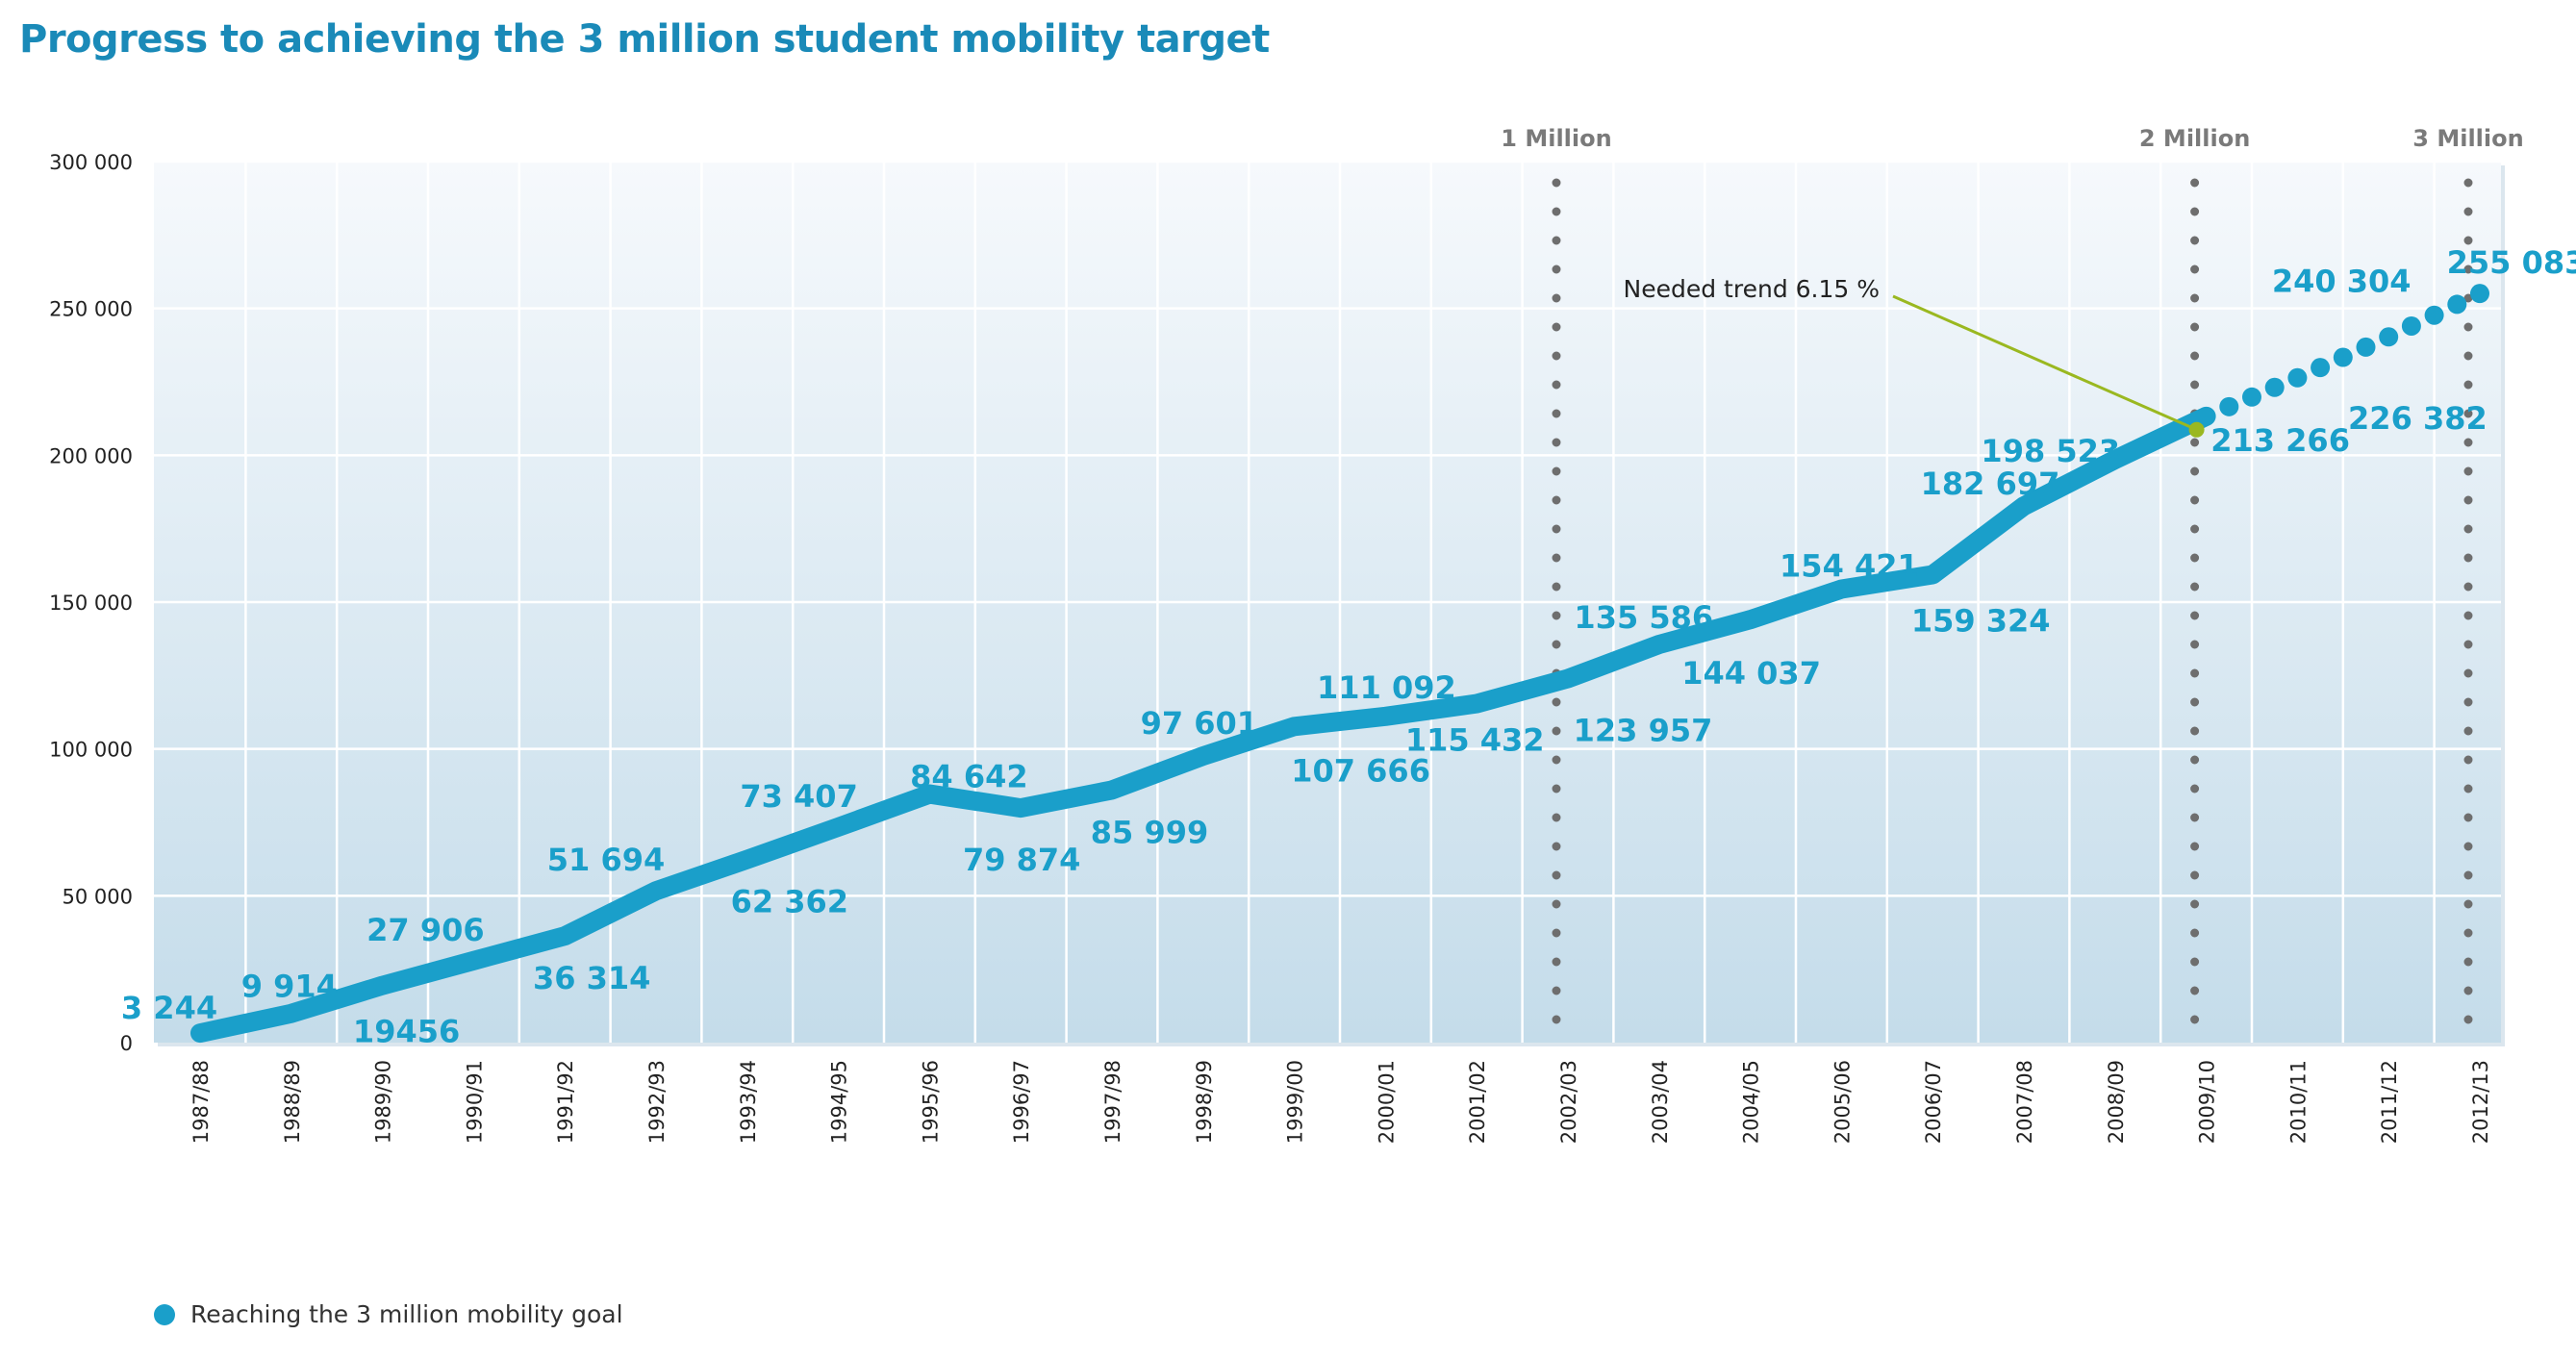  Describe the element at coordinates (1149, 832) in the screenshot. I see `data-label: 85 999` at that location.